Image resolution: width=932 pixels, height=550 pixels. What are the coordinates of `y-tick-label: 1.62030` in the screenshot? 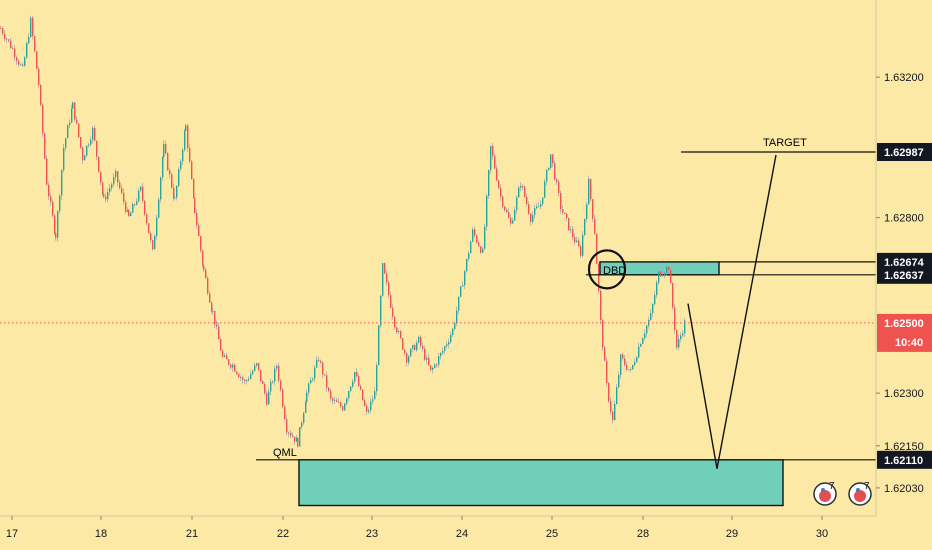 It's located at (904, 489).